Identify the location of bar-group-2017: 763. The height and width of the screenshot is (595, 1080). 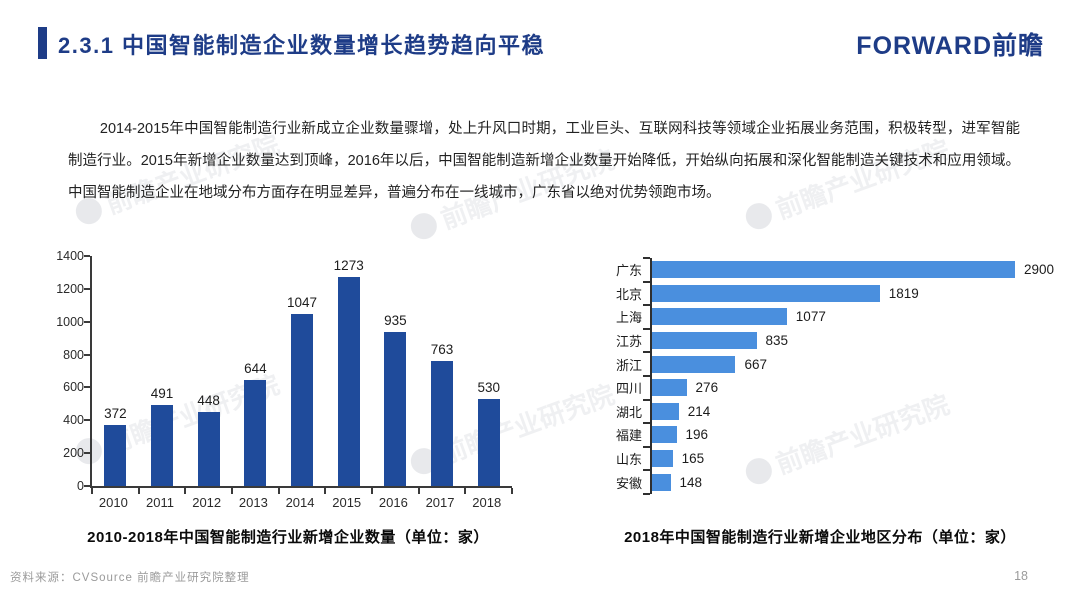
(442, 414).